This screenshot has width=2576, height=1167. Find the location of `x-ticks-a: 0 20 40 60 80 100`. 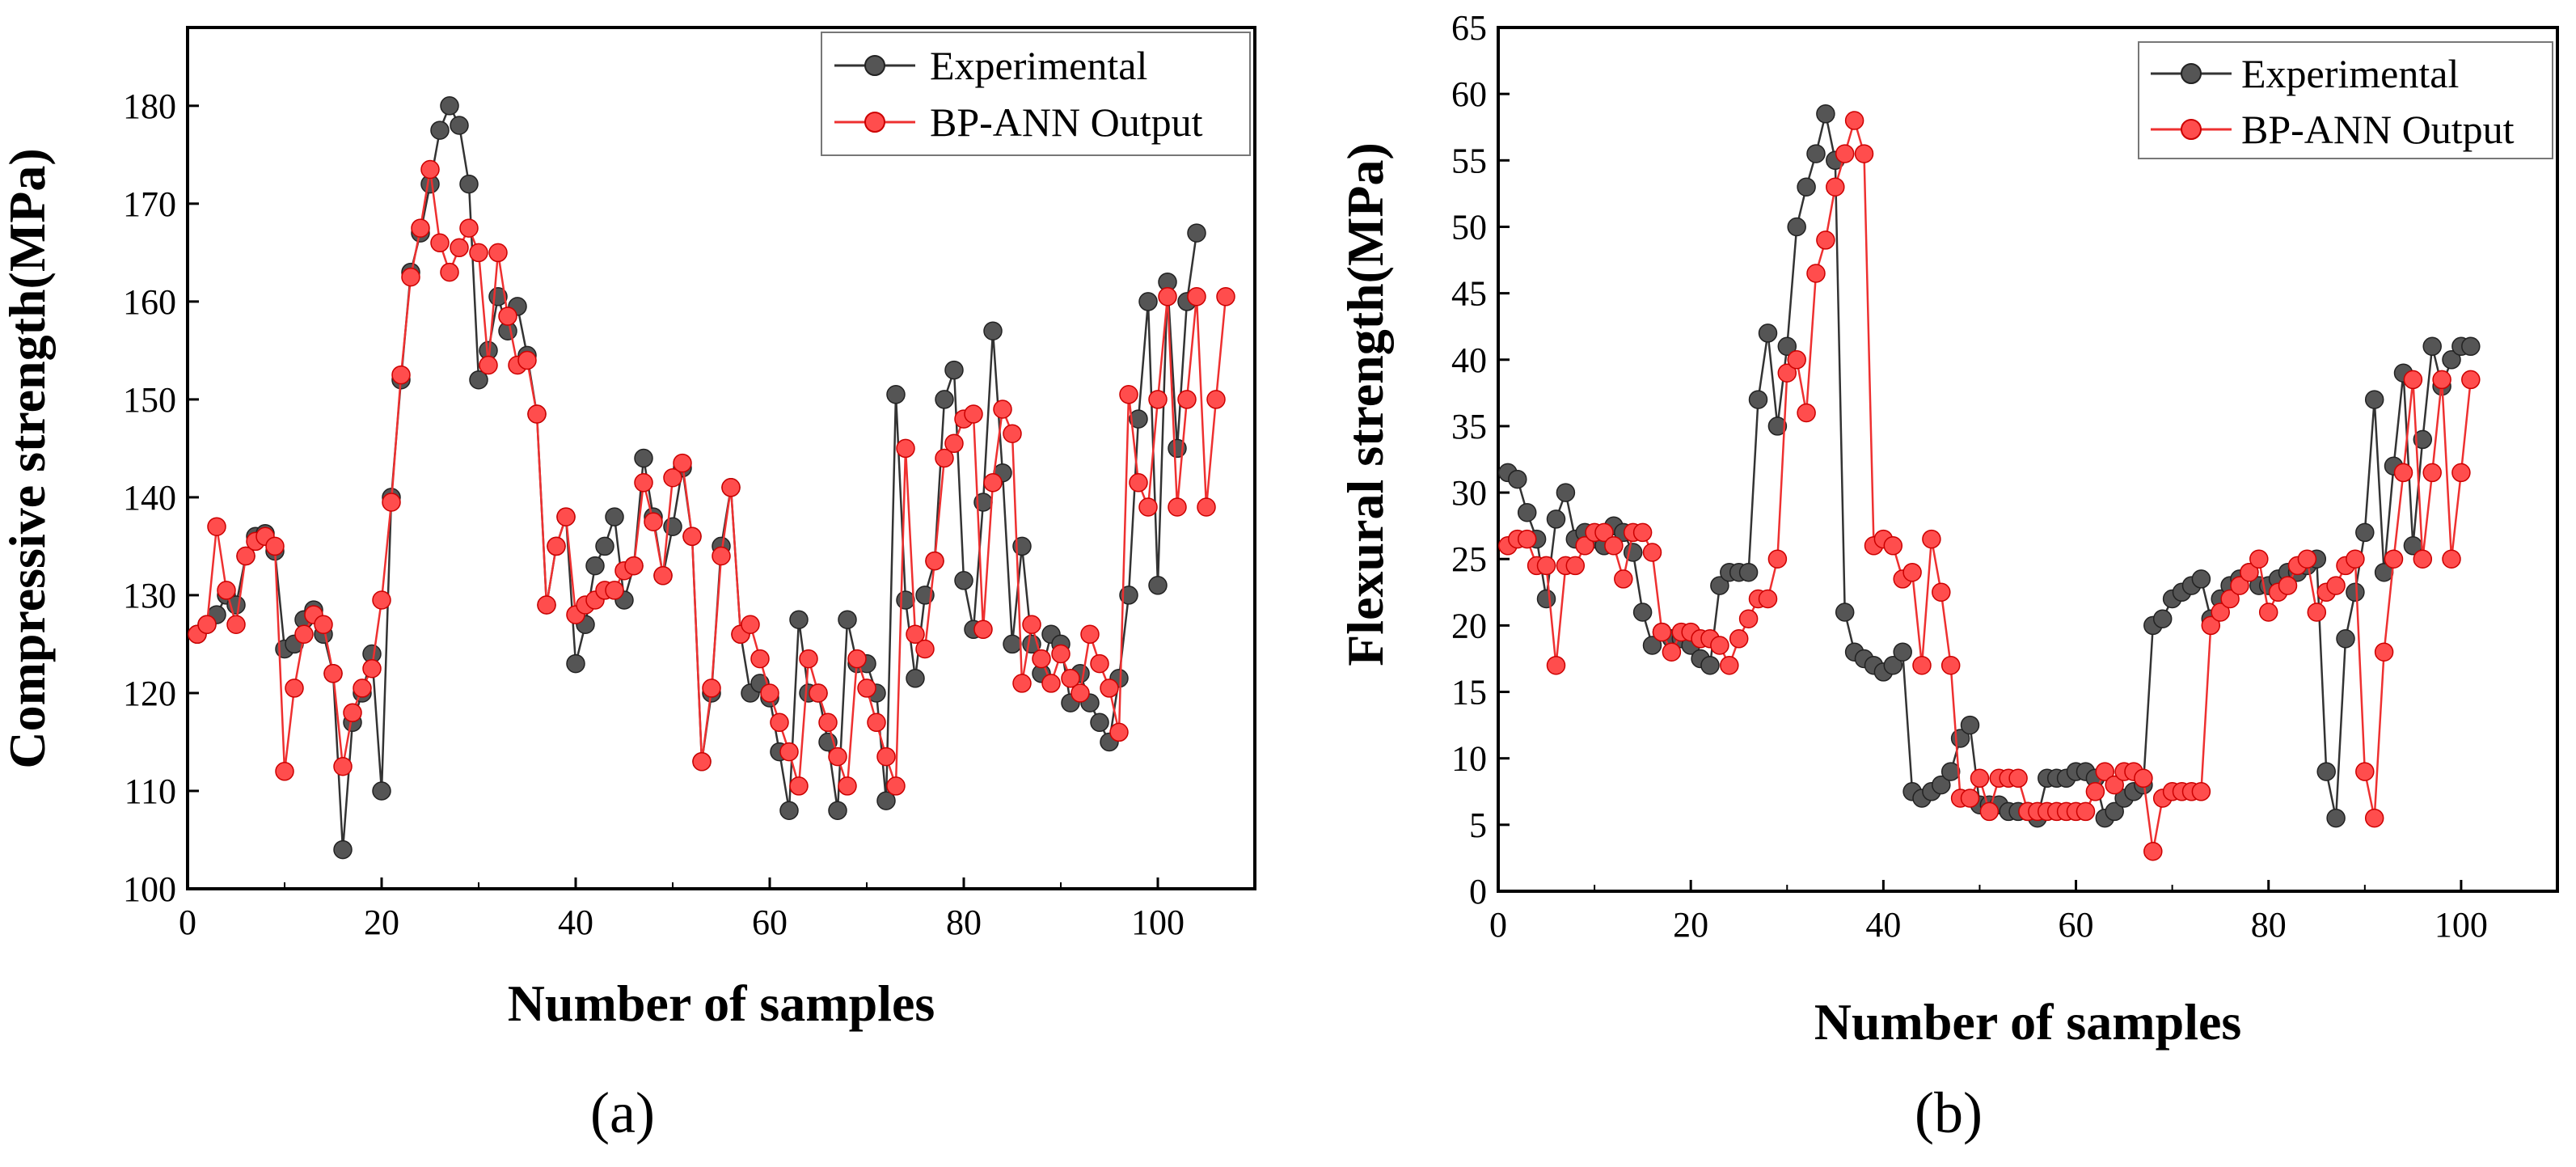

x-ticks-a: 0 20 40 60 80 100 is located at coordinates (682, 909).